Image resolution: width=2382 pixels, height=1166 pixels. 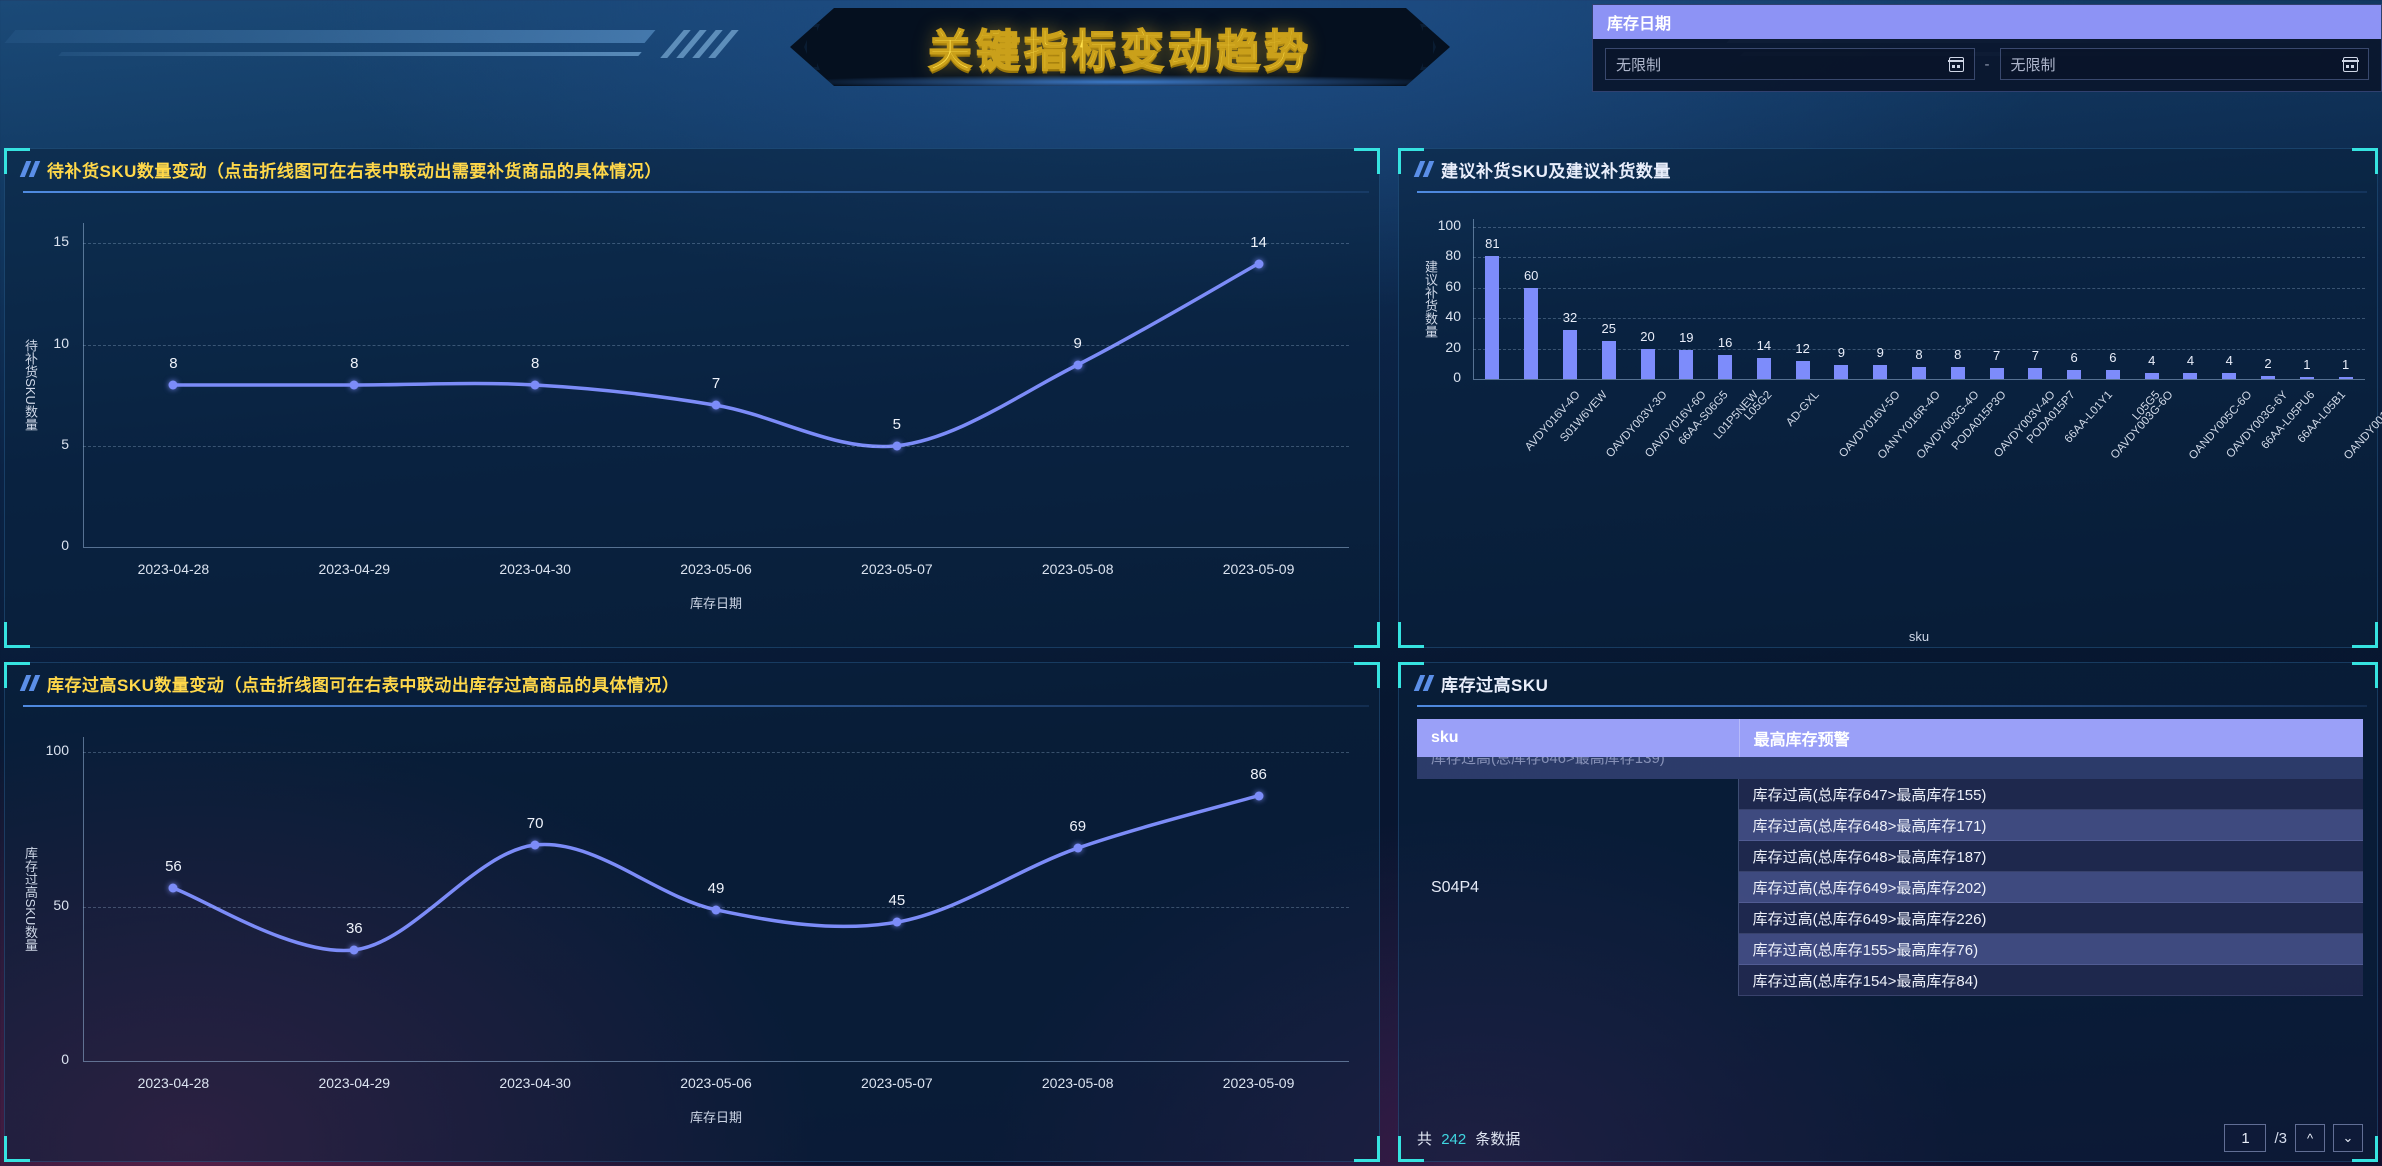 I want to click on bar-value-label: 14, so click(x=1764, y=345).